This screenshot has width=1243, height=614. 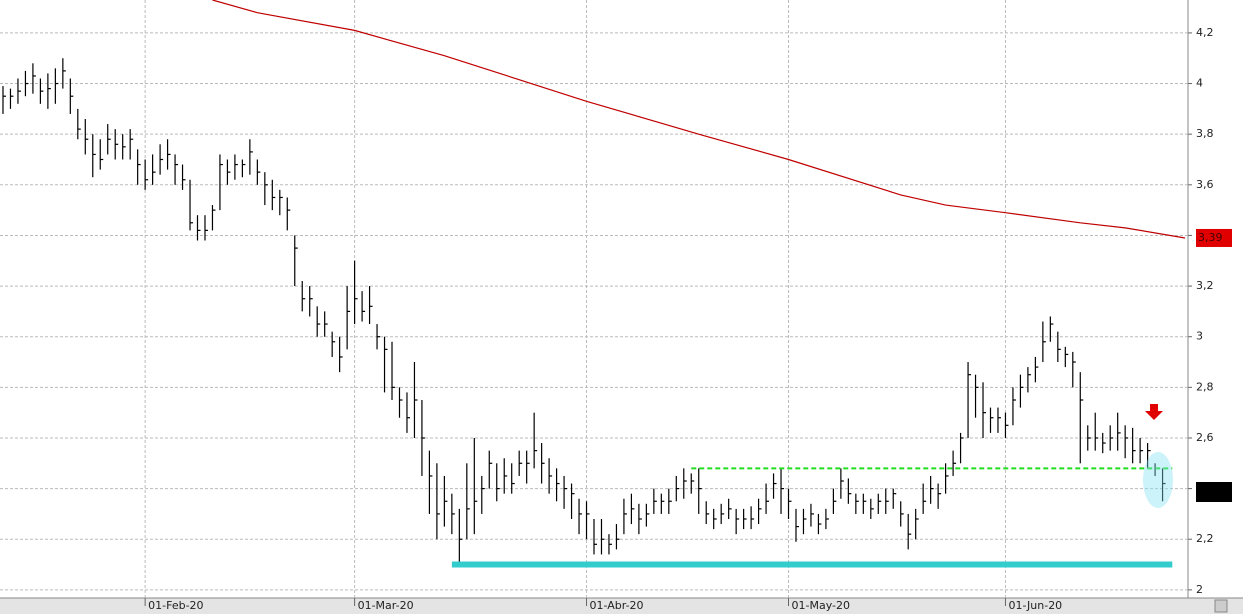 What do you see at coordinates (1035, 605) in the screenshot?
I see `x-tick-label: 01-Jun-20` at bounding box center [1035, 605].